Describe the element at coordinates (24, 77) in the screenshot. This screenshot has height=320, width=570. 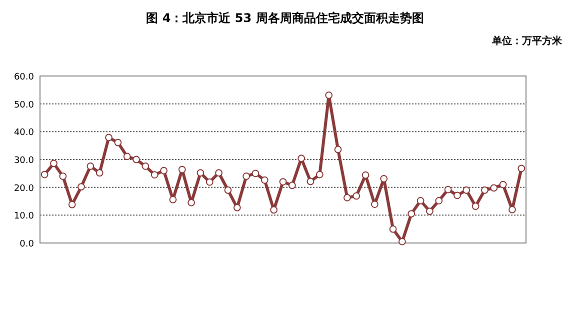
I see `y-tick-label: 60.0` at that location.